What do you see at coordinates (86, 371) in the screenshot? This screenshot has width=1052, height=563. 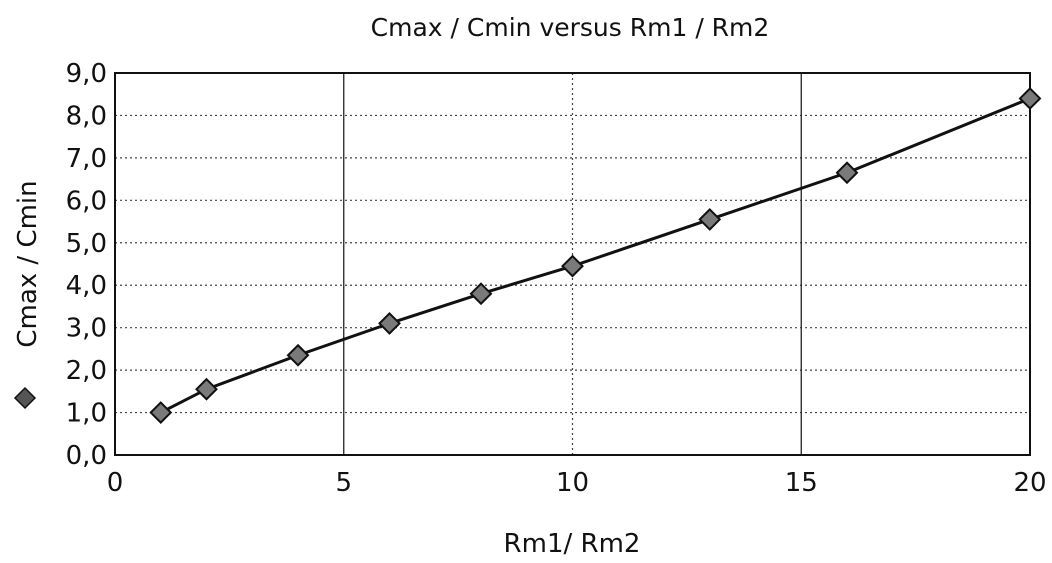 I see `y-tick-label: 2,0` at bounding box center [86, 371].